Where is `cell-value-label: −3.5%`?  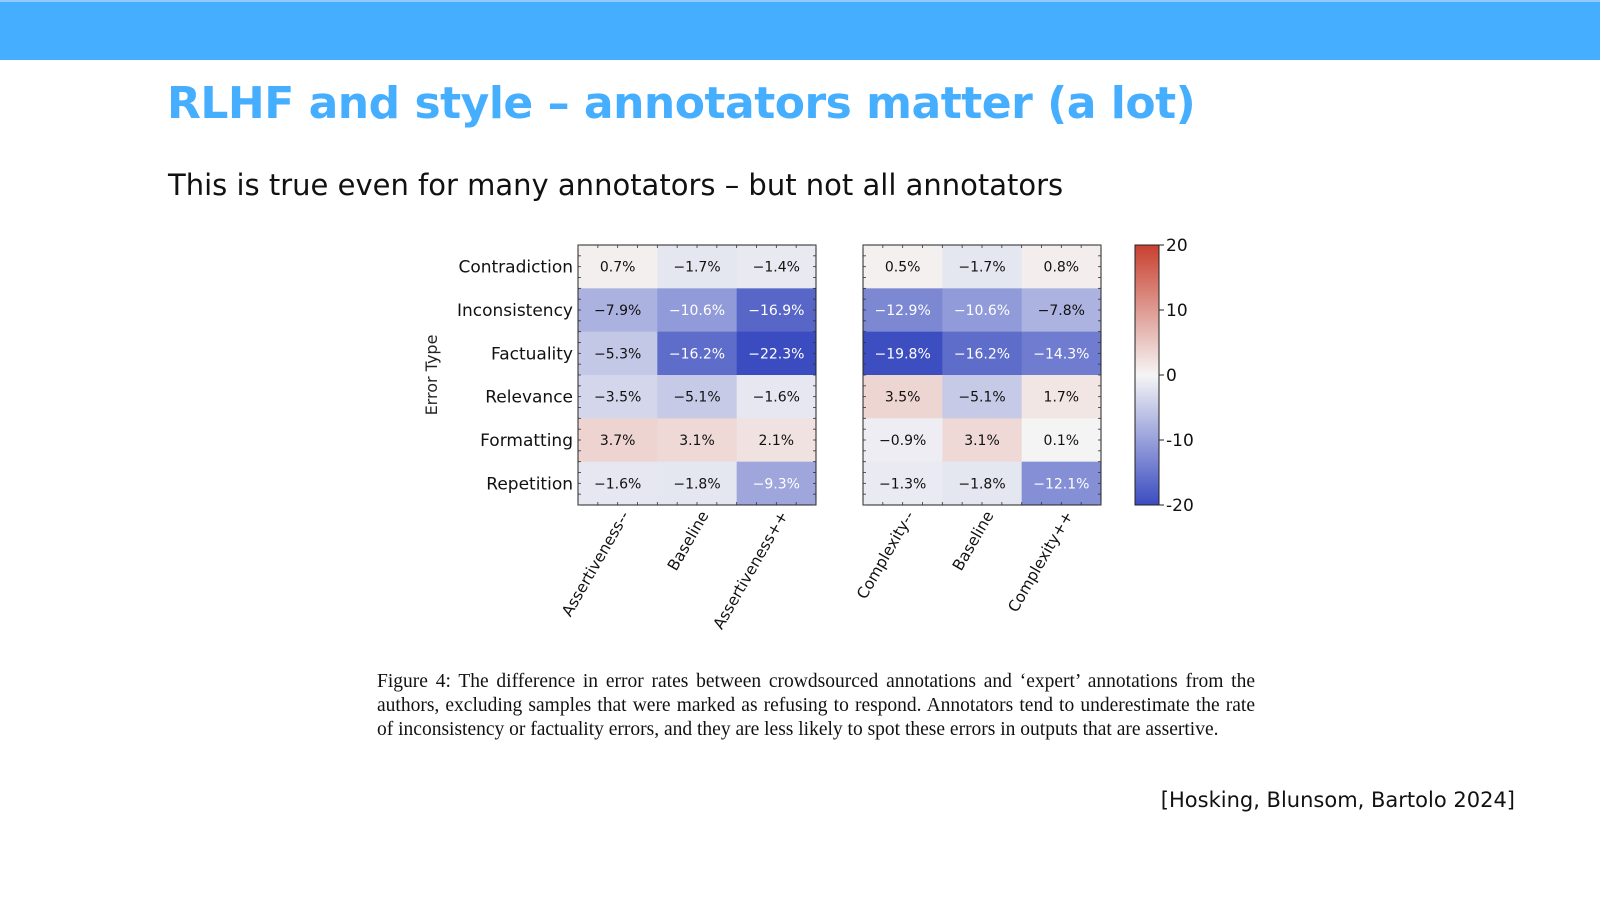 cell-value-label: −3.5% is located at coordinates (617, 398).